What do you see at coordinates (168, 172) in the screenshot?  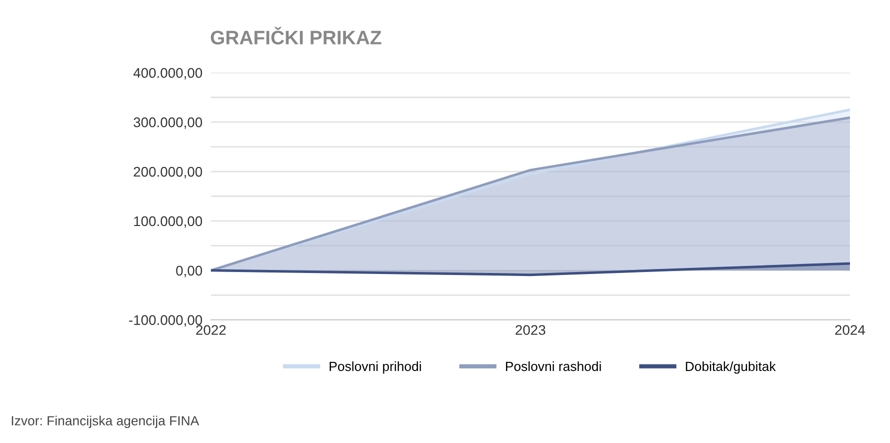 I see `y-tick-label: 200.000,00` at bounding box center [168, 172].